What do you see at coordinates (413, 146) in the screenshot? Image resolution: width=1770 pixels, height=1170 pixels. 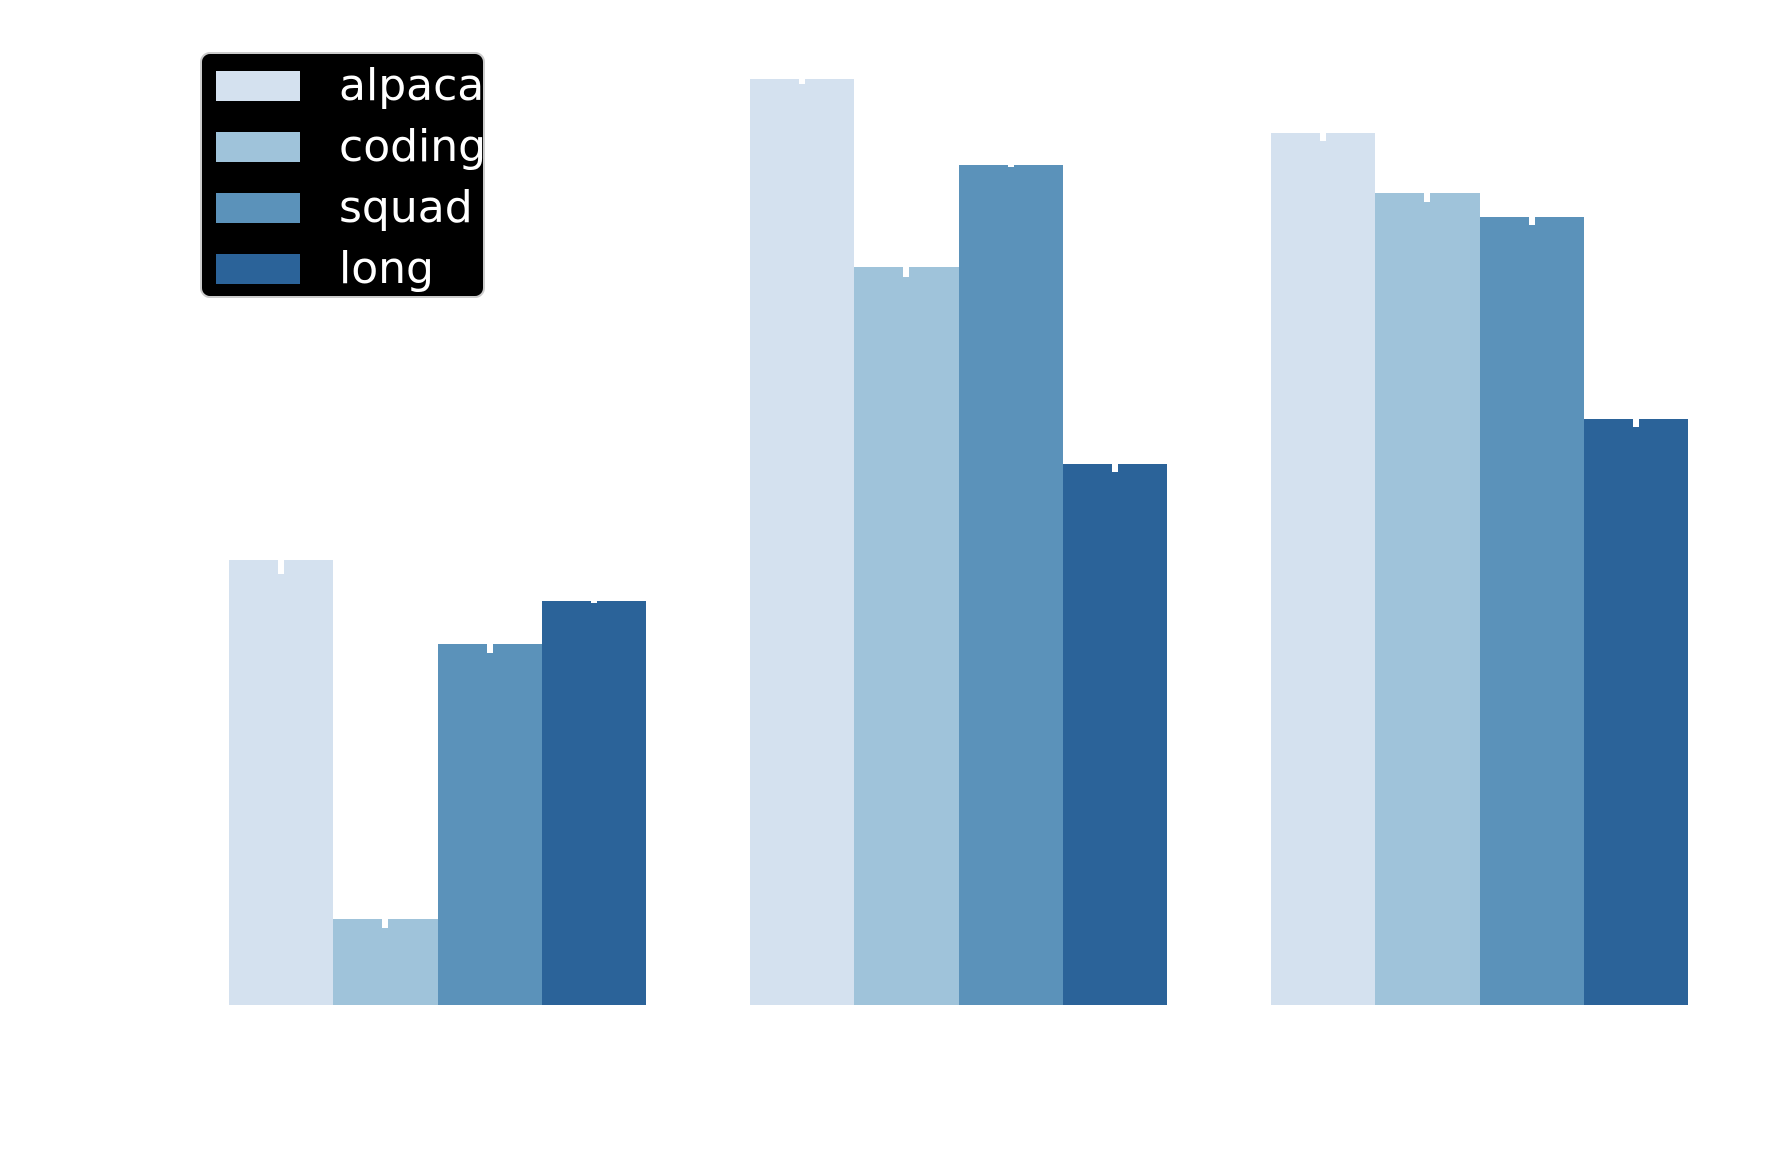 I see `legend-label-coding: coding` at bounding box center [413, 146].